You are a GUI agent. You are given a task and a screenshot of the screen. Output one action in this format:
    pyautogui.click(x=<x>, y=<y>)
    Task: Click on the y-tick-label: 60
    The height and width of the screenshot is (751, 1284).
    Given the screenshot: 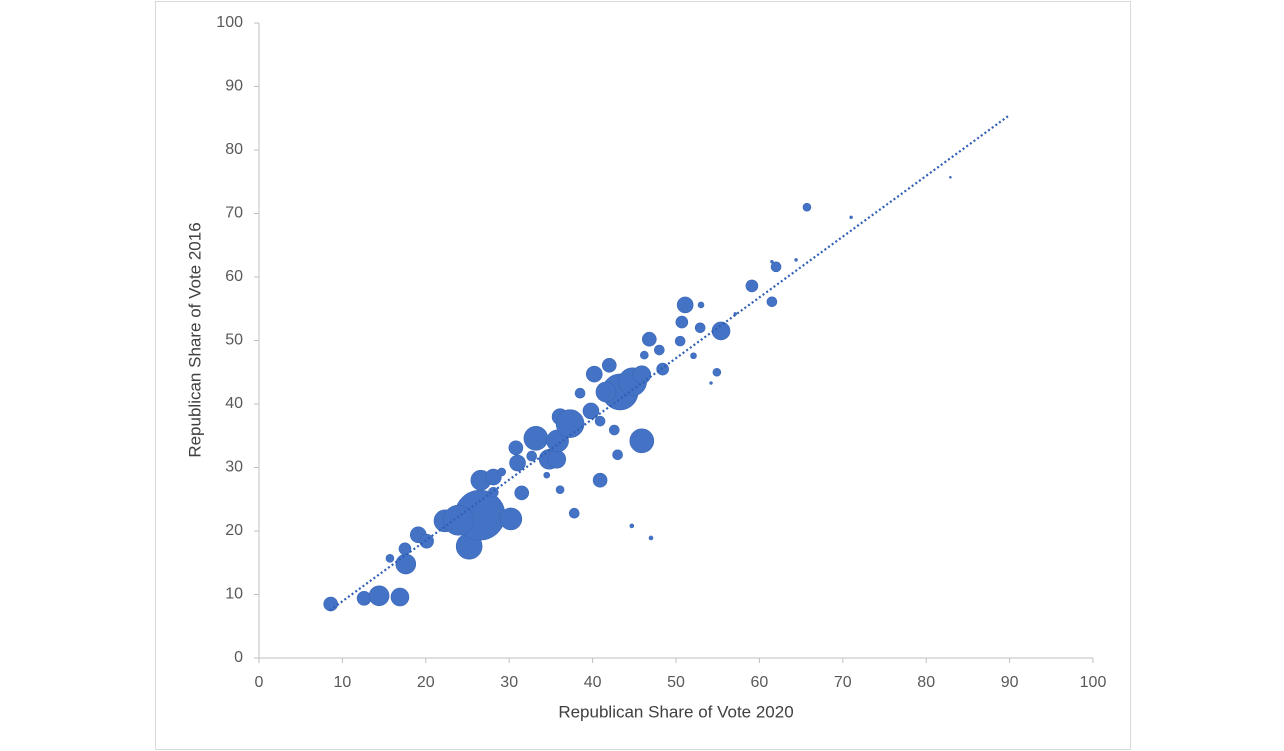 What is the action you would take?
    pyautogui.click(x=234, y=276)
    